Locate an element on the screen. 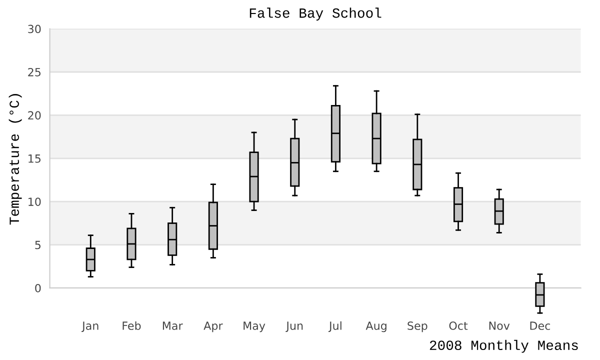  x-tick-label: Nov is located at coordinates (499, 326).